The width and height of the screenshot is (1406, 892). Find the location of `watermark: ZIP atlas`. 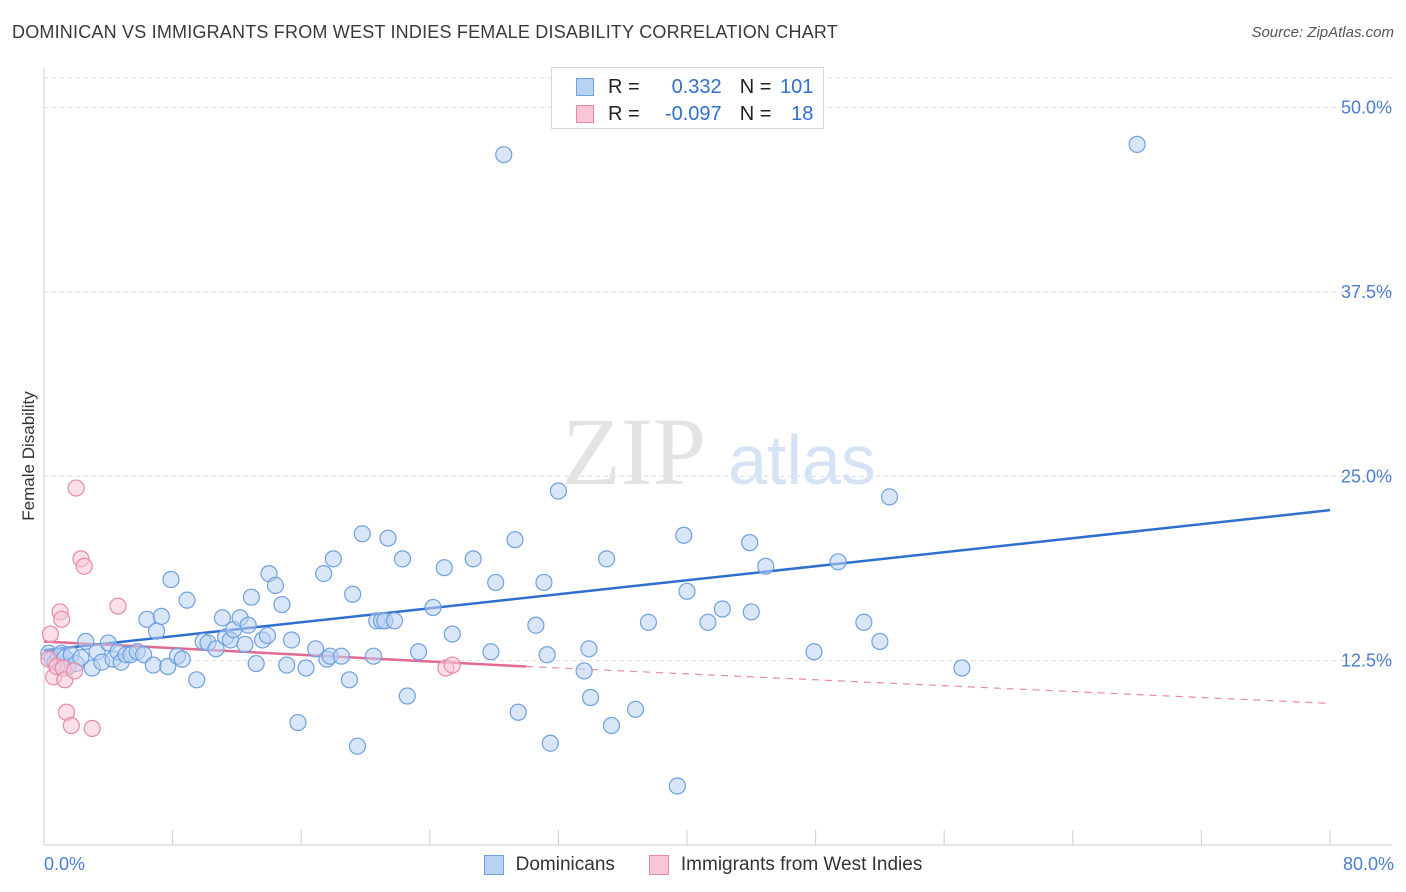

watermark: ZIP atlas is located at coordinates (719, 451).